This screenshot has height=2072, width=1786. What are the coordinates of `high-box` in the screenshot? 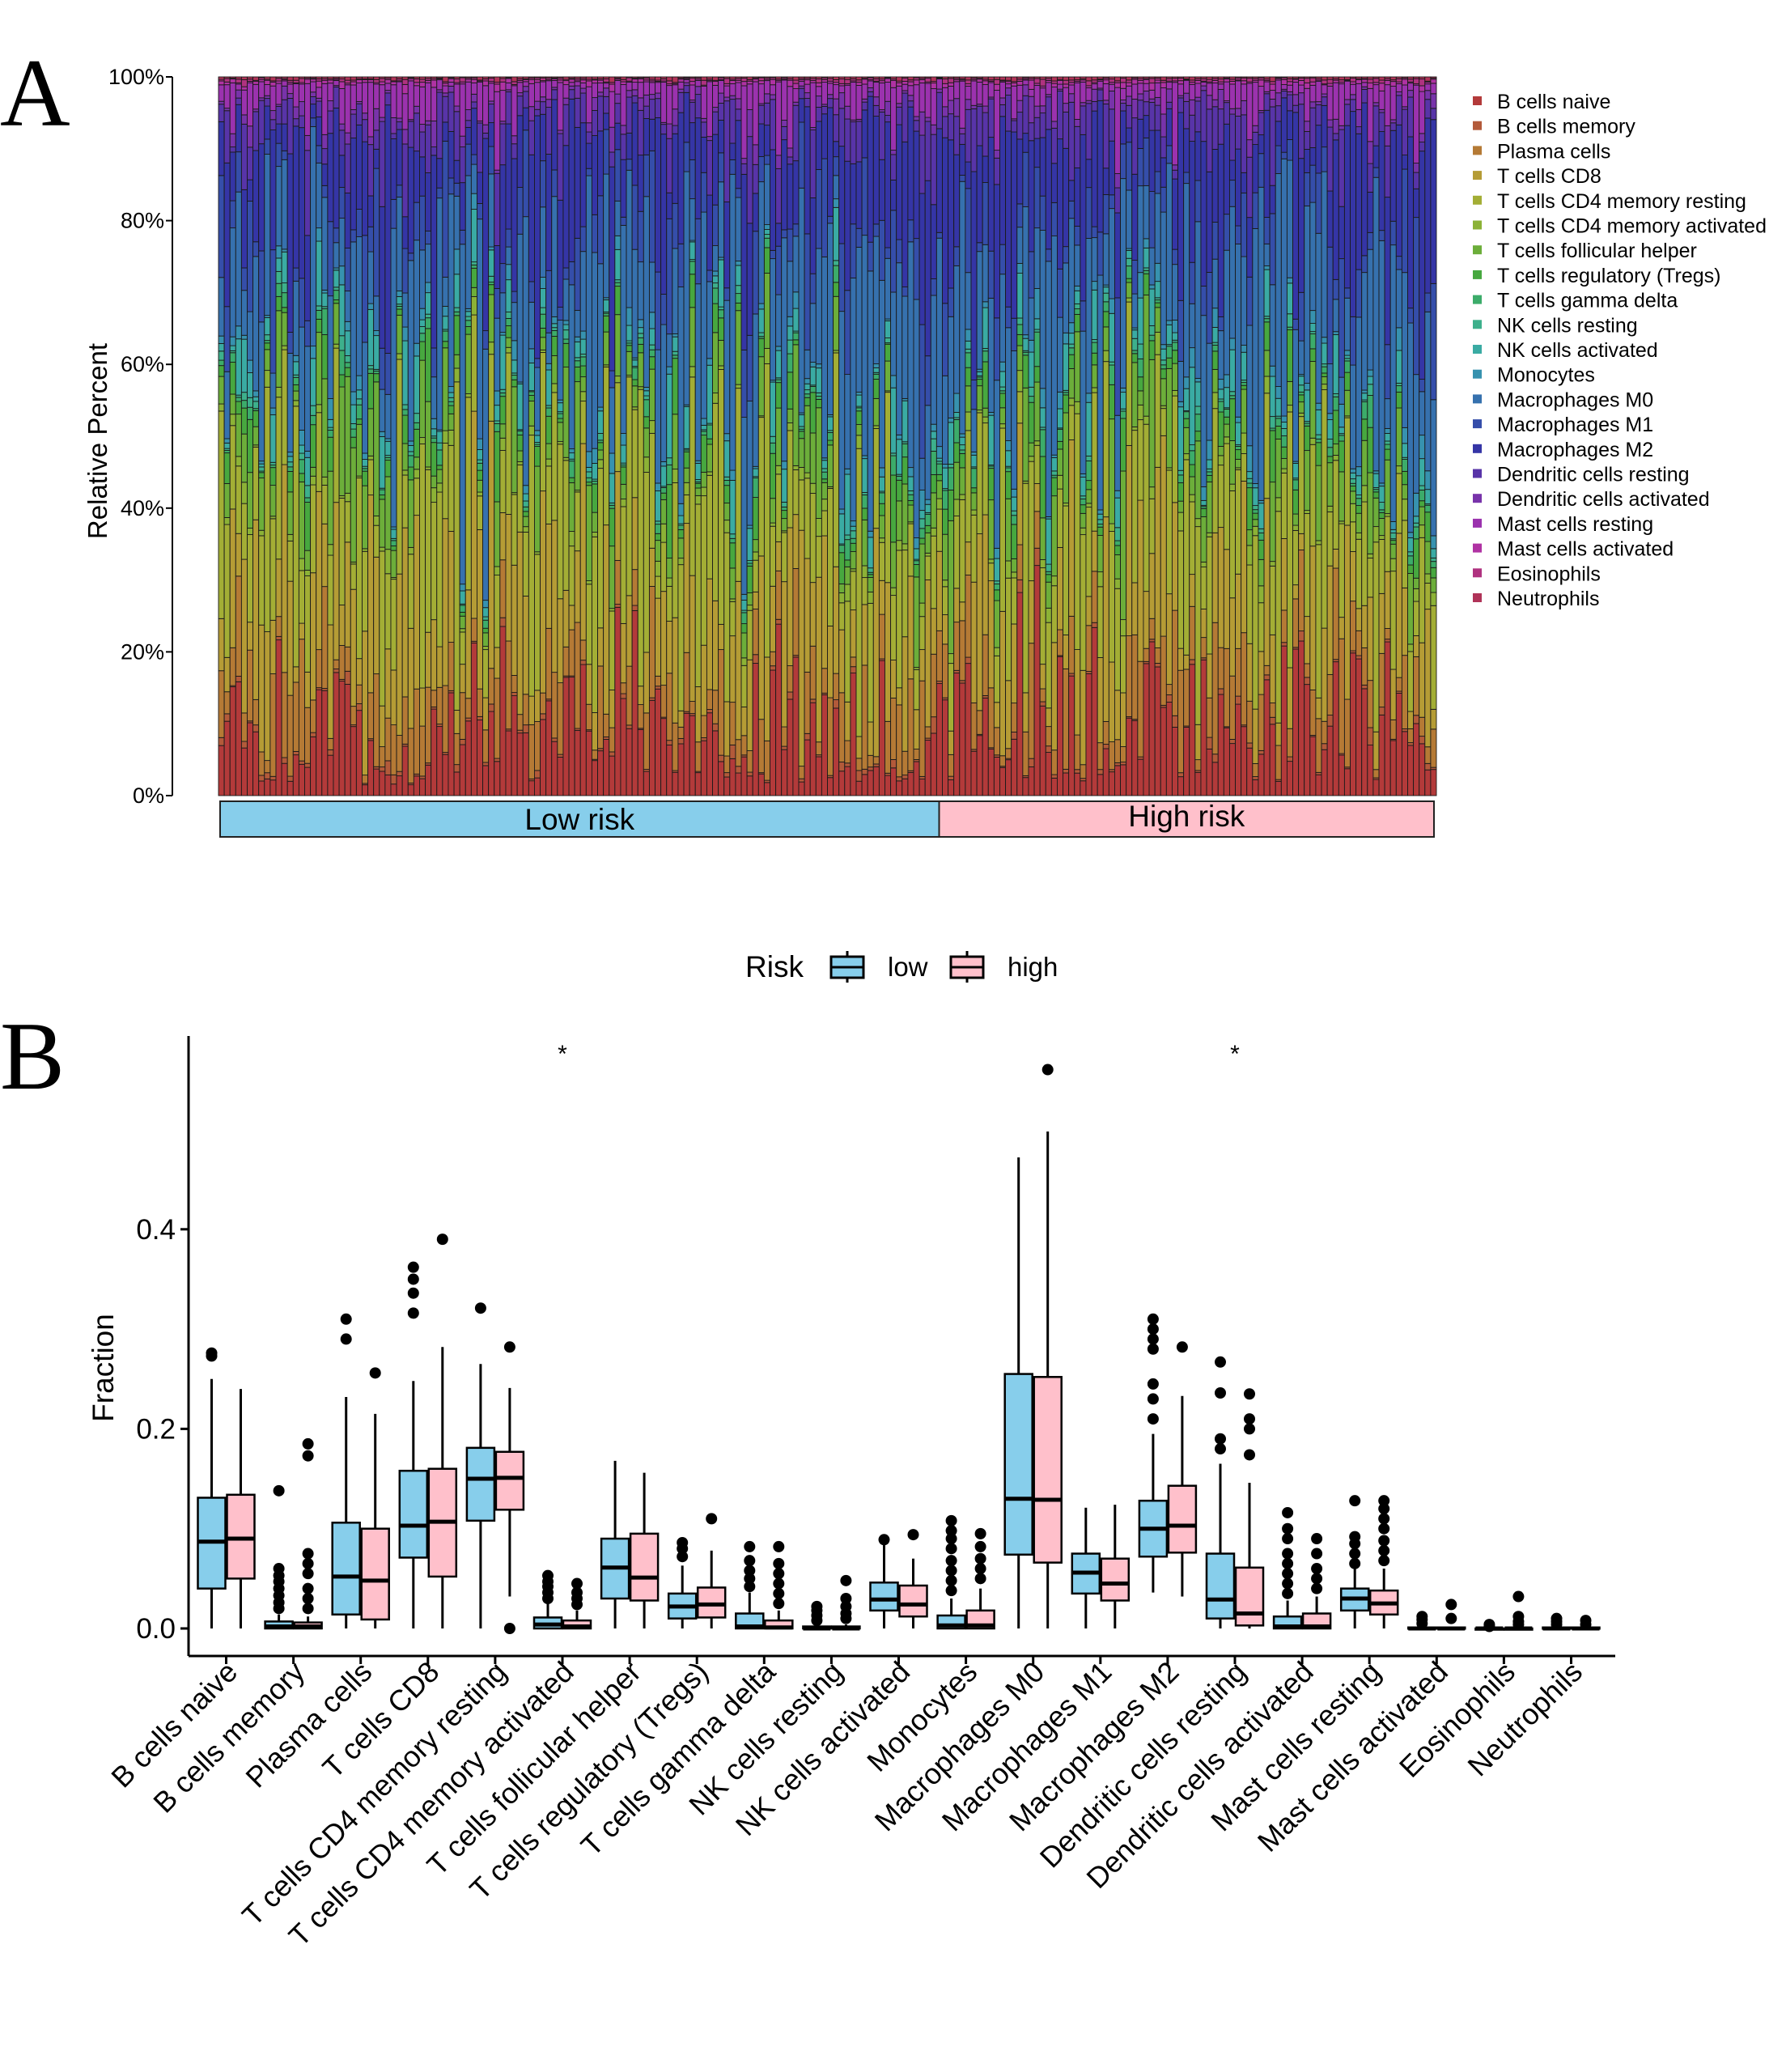 It's located at (375, 1574).